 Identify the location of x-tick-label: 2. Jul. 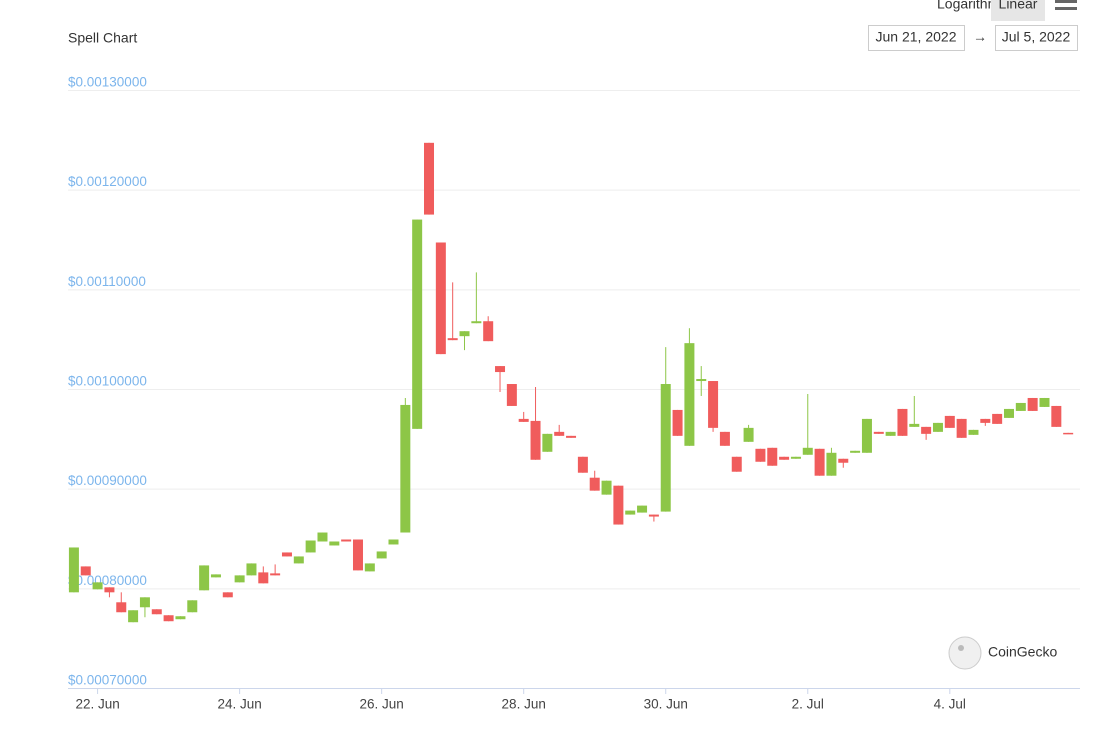
(808, 704).